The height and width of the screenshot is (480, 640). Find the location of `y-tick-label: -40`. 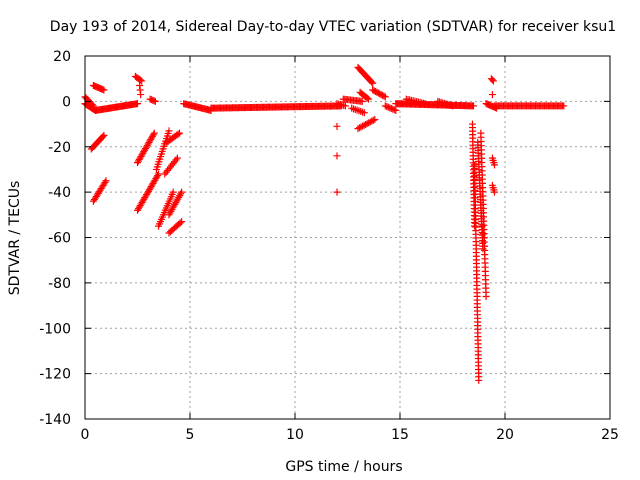

y-tick-label: -40 is located at coordinates (59, 193).